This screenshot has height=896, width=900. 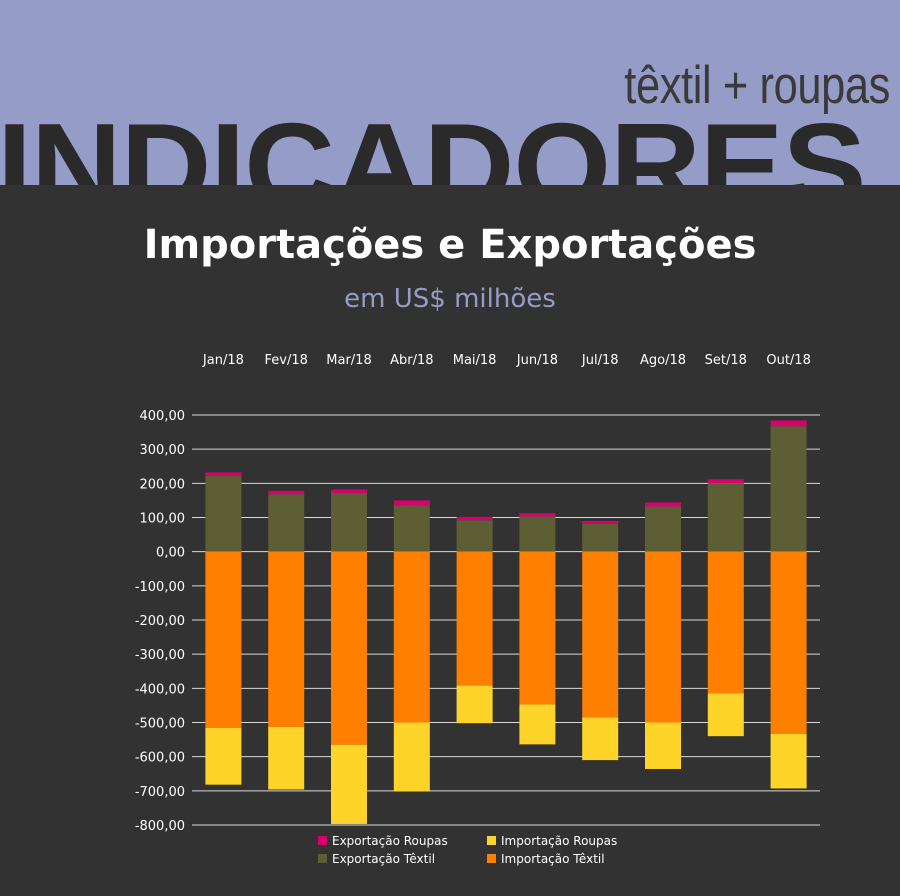 I want to click on category-label: Jul/18, so click(x=600, y=360).